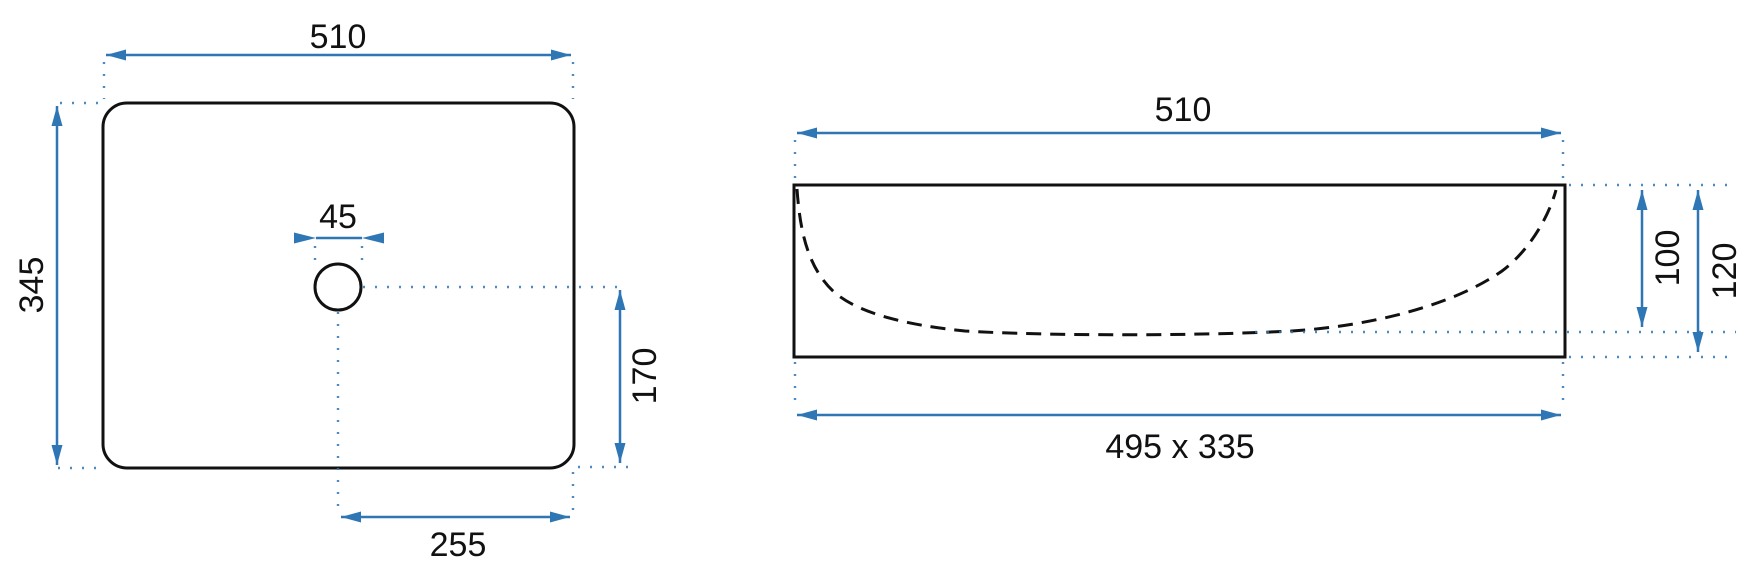 The image size is (1748, 570). What do you see at coordinates (338, 217) in the screenshot?
I see `dim-label-hole-diameter: 45` at bounding box center [338, 217].